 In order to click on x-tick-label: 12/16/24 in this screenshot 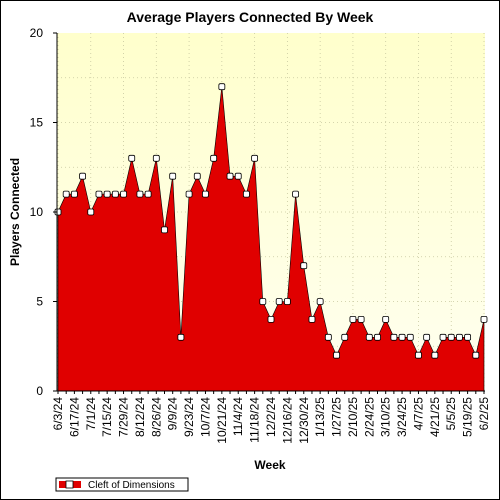, I will do `click(287, 420)`.